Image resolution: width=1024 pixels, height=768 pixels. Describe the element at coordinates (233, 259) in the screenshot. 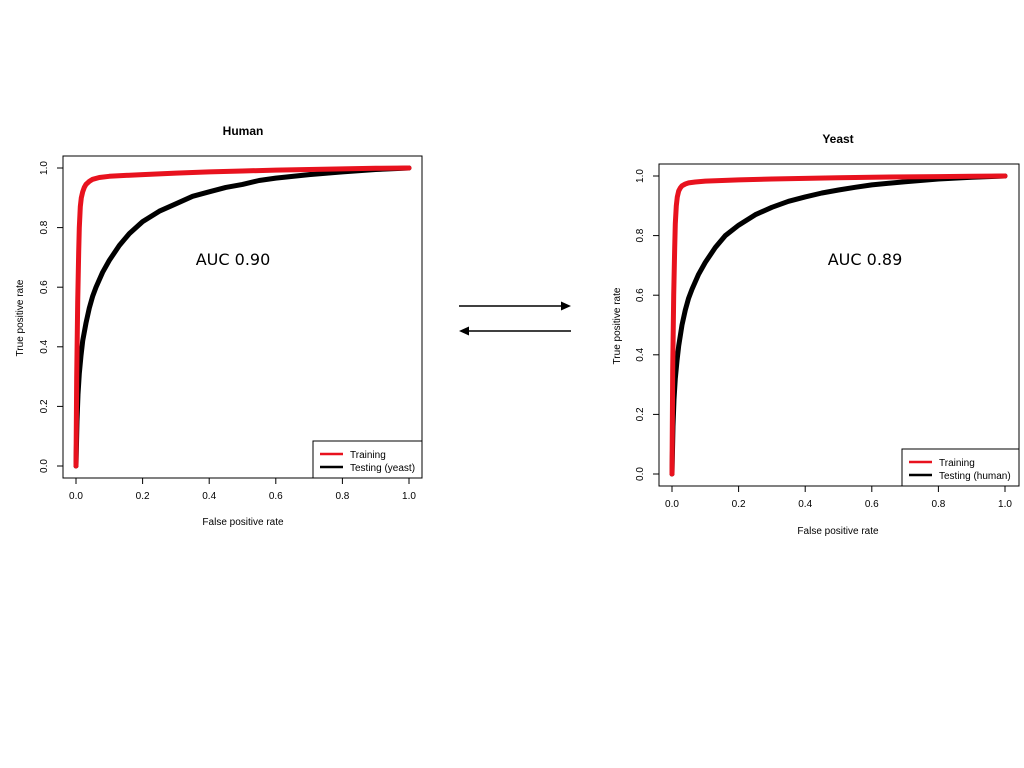

I see `auc-annotation: AUC 0.90` at that location.